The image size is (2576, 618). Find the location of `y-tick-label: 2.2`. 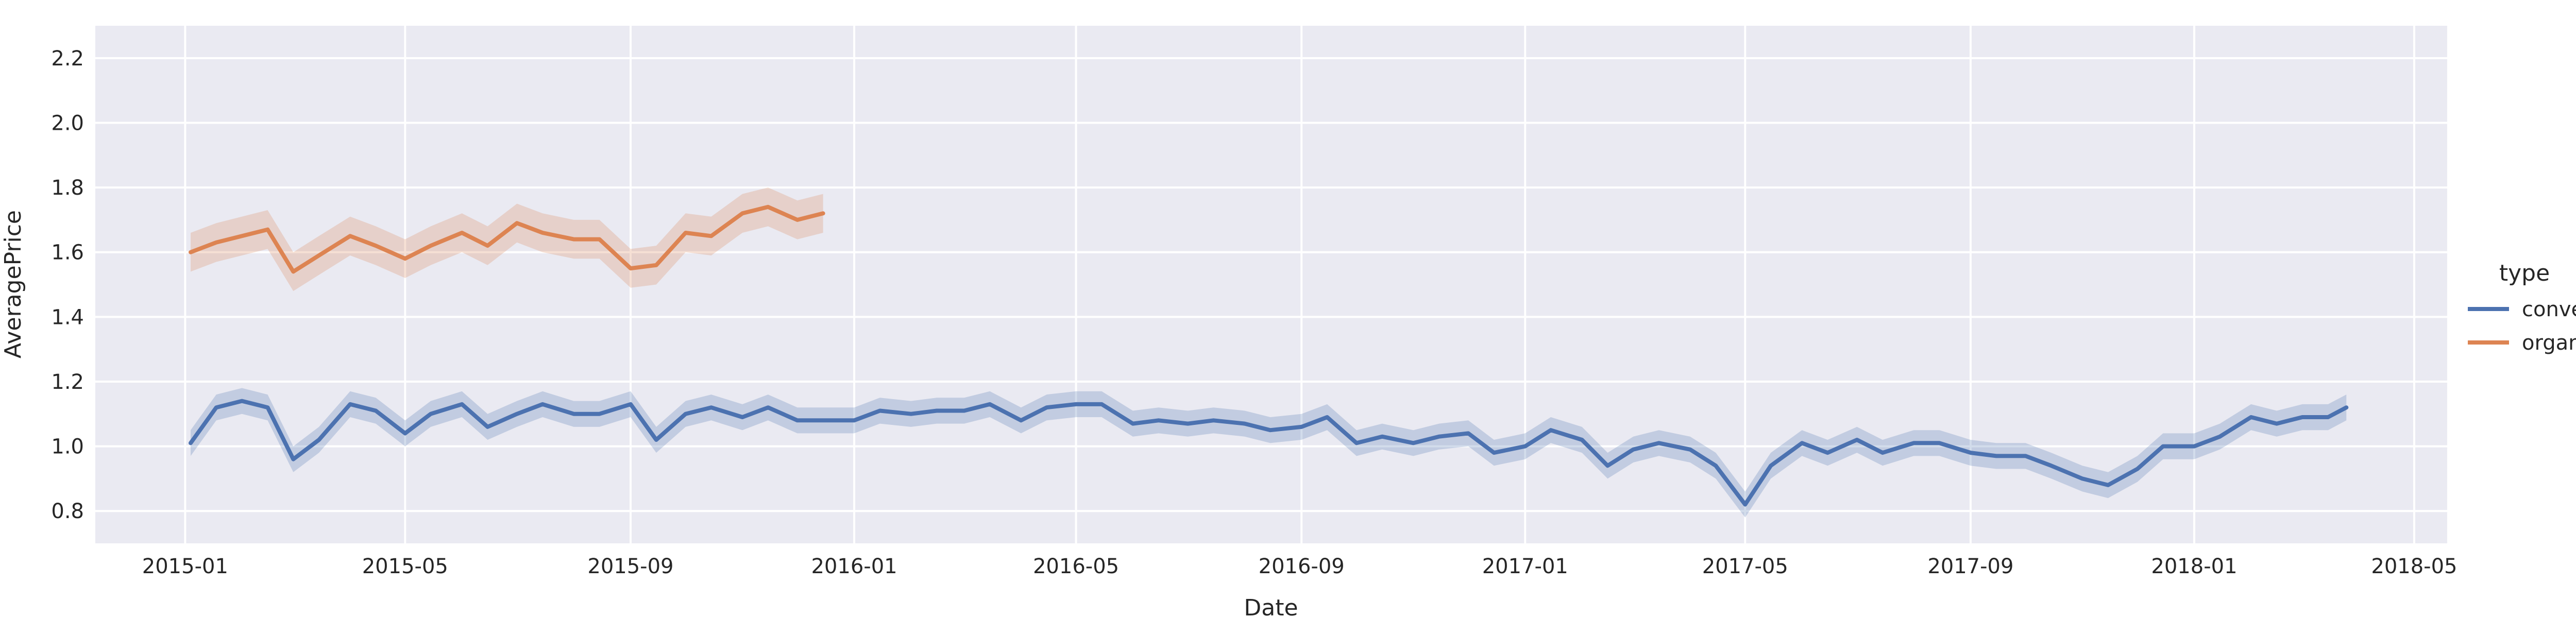

y-tick-label: 2.2 is located at coordinates (67, 59).